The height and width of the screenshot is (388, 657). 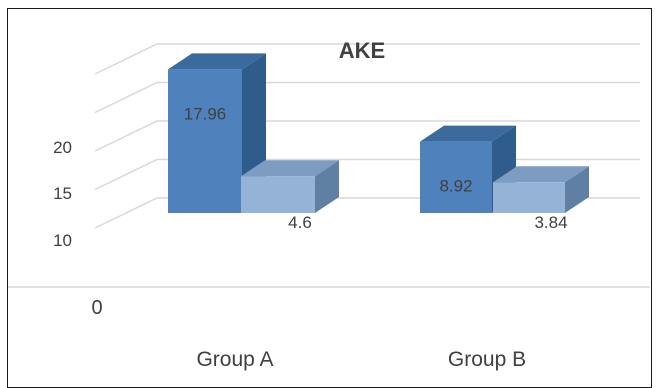 What do you see at coordinates (487, 359) in the screenshot?
I see `x-tick-label-group-b: Group B` at bounding box center [487, 359].